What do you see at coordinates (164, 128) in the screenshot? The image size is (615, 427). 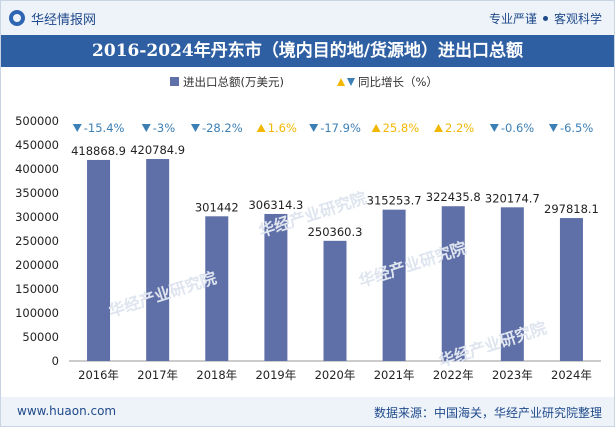 I see `growth-label: -3%` at bounding box center [164, 128].